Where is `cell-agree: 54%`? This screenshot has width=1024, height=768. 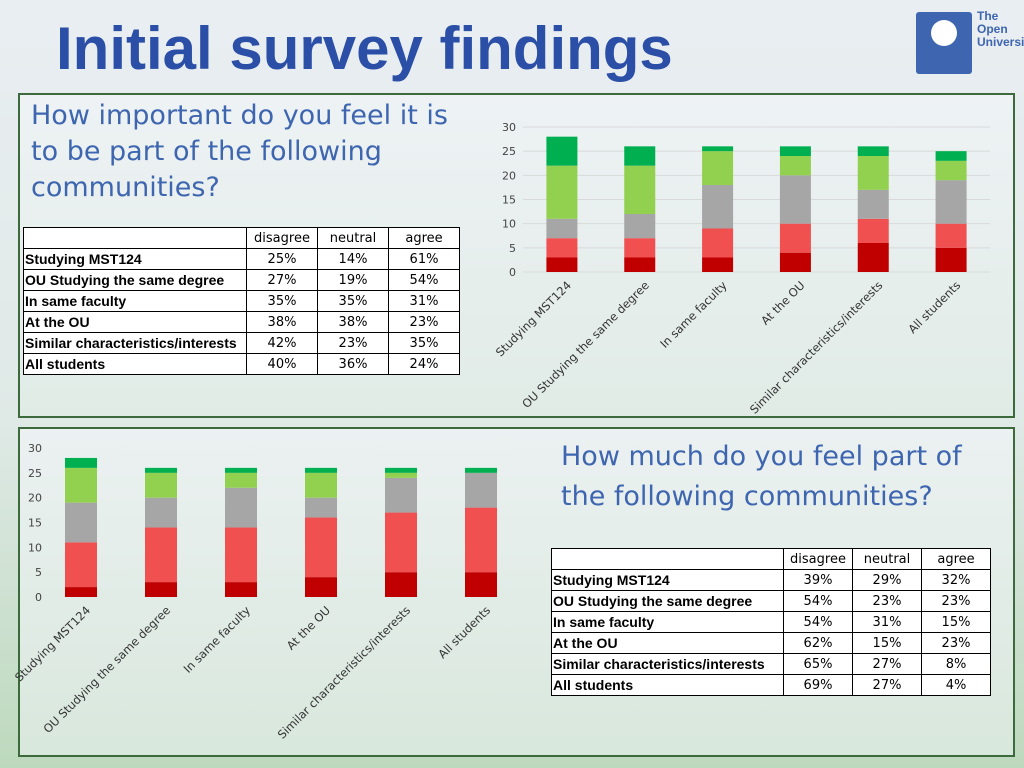
cell-agree: 54% is located at coordinates (424, 280).